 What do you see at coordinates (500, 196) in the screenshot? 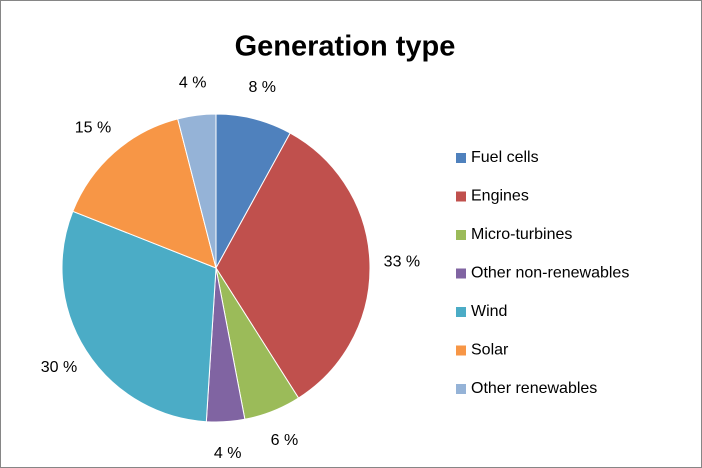
I see `legend-label: Engines` at bounding box center [500, 196].